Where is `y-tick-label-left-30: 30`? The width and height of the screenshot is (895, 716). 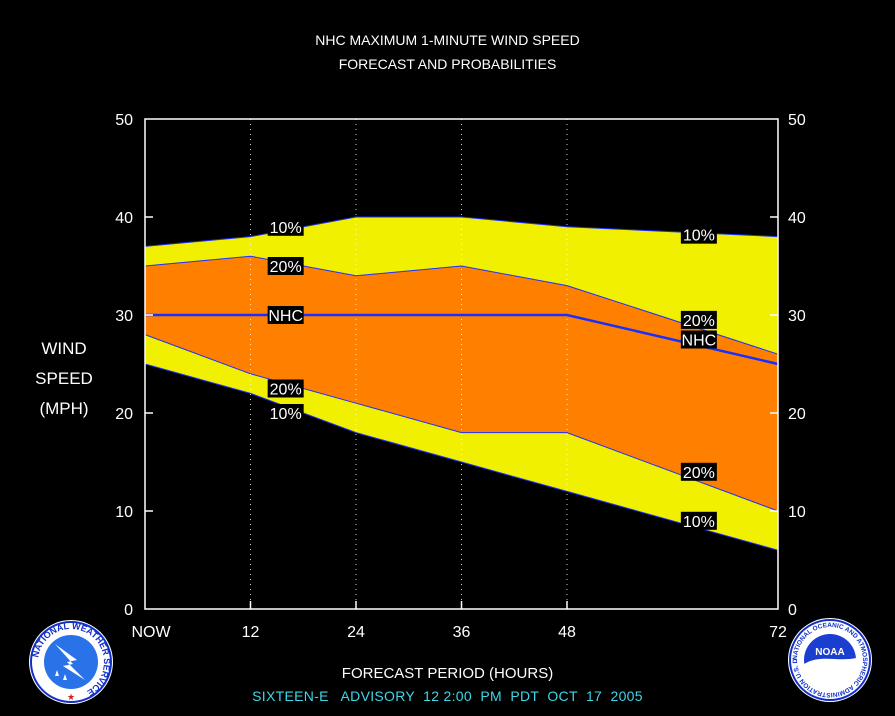
y-tick-label-left-30: 30 is located at coordinates (124, 316).